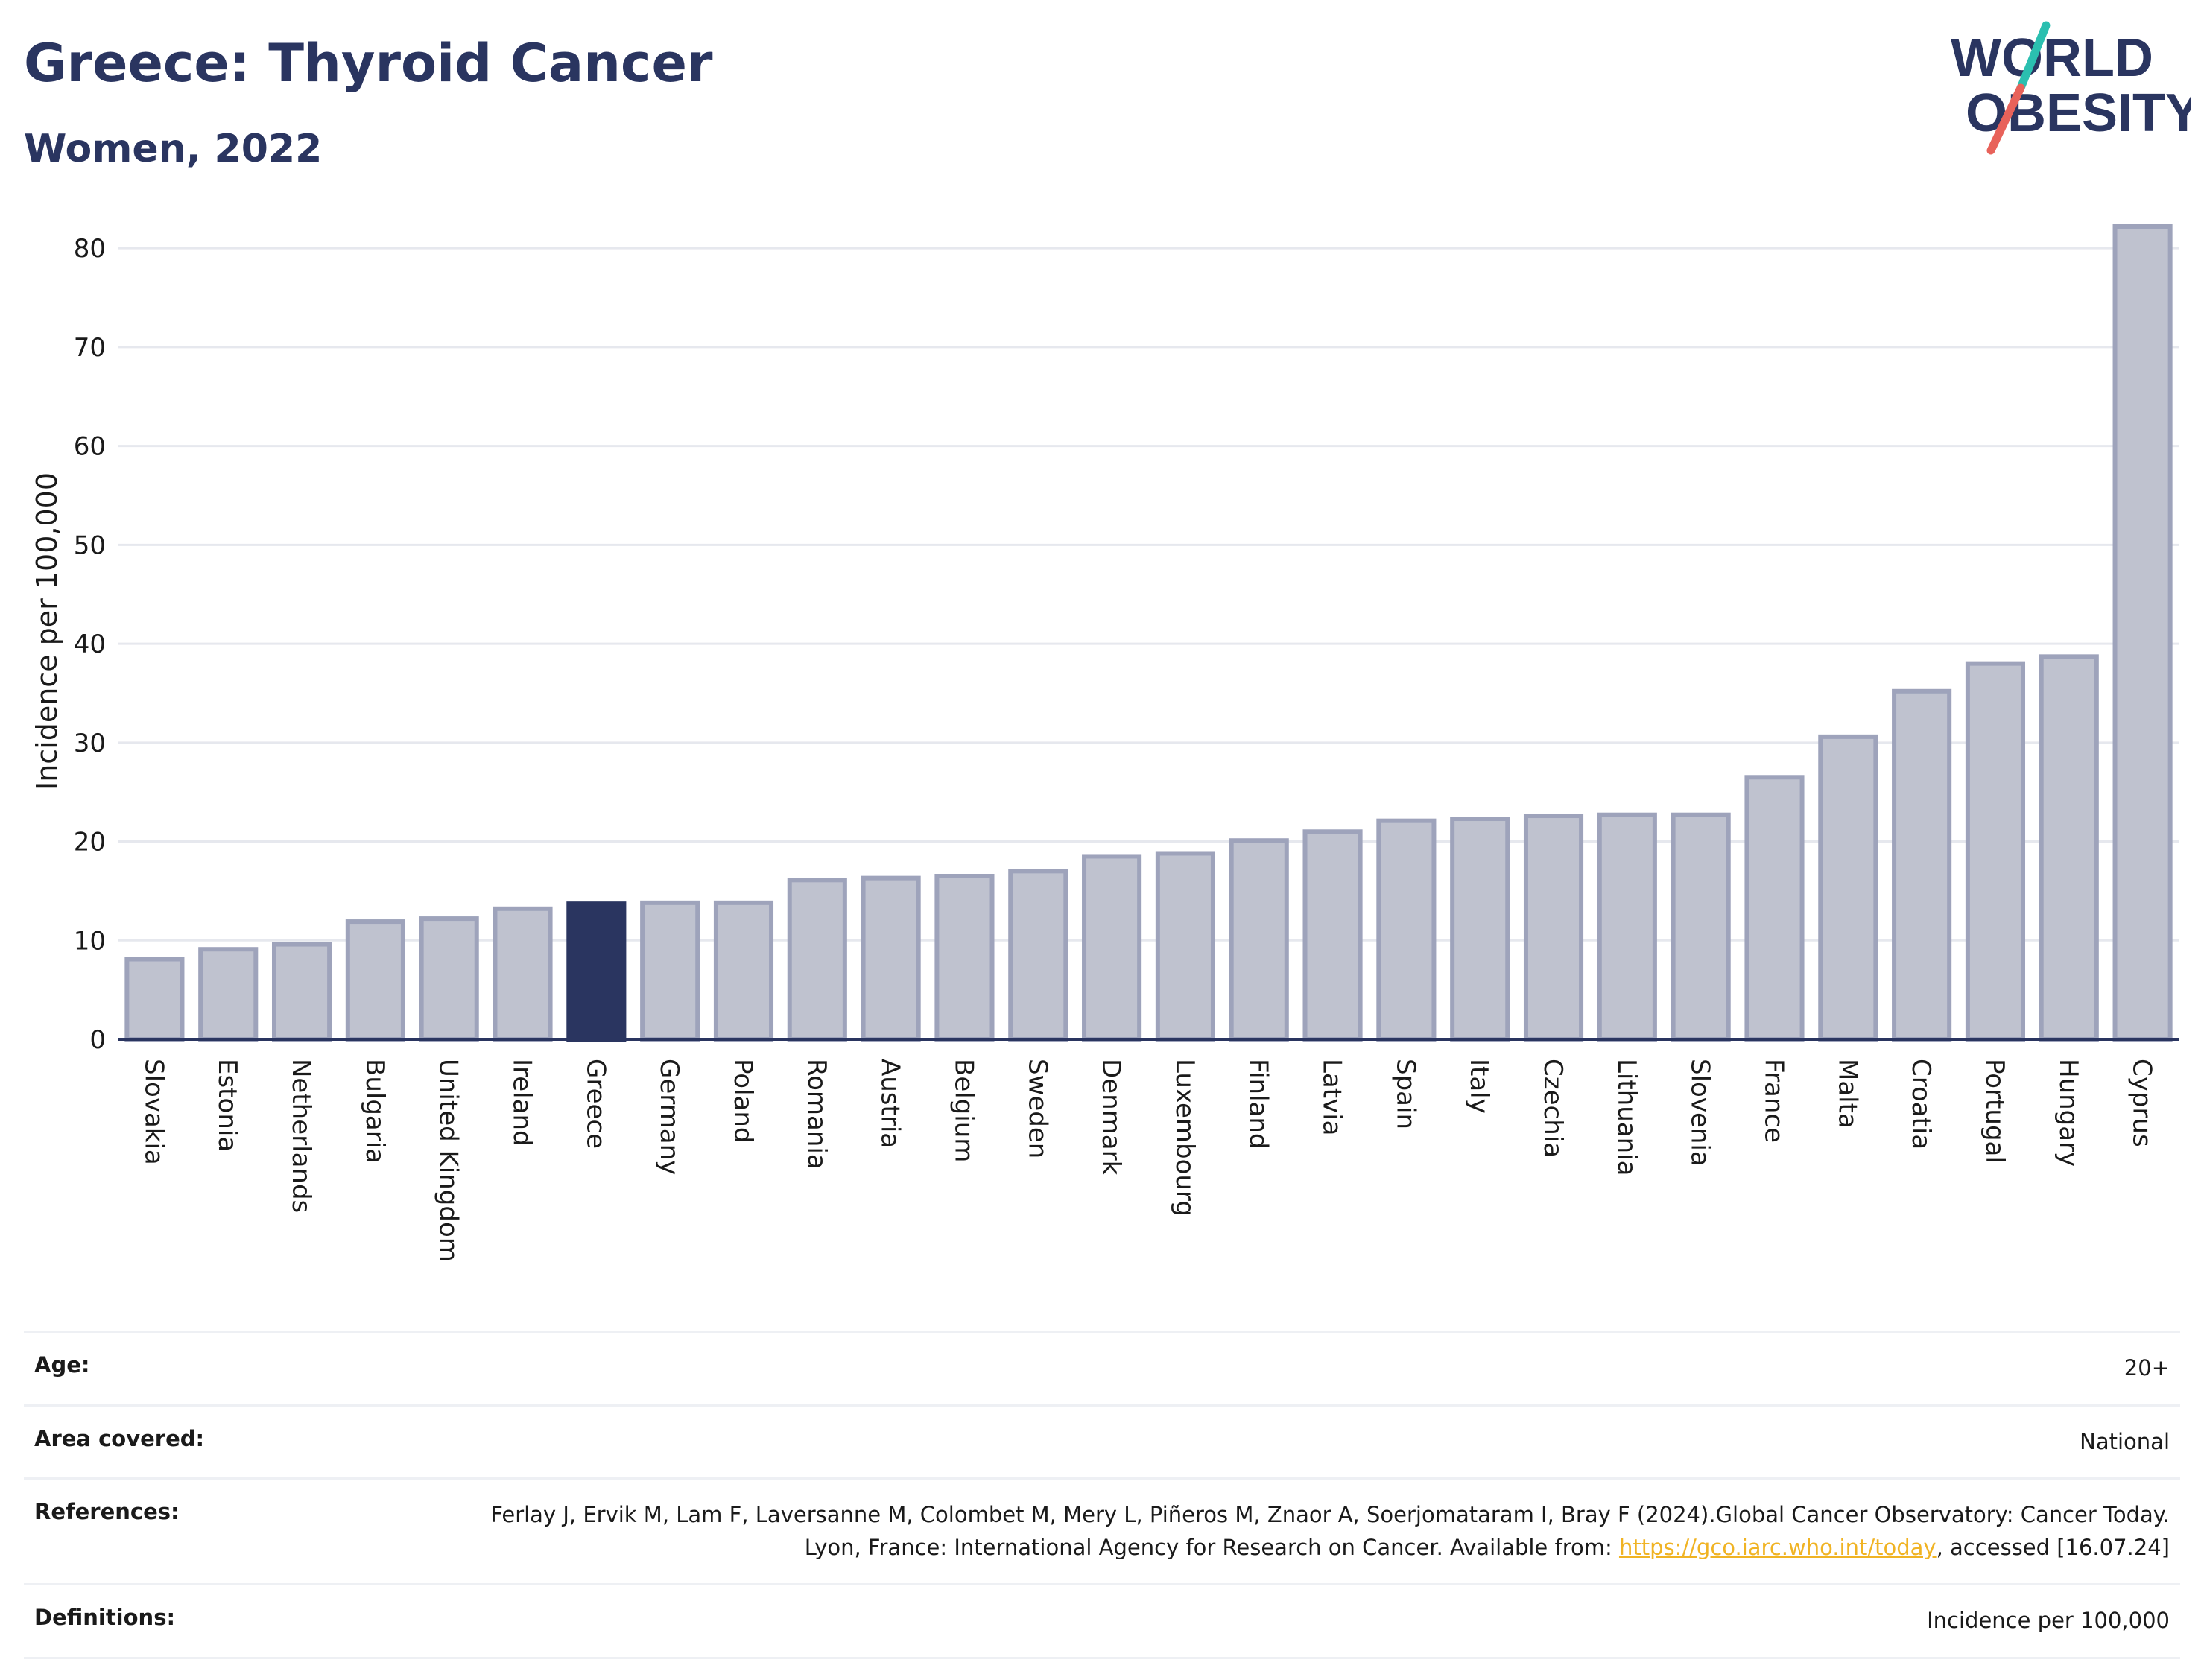 The image size is (2204, 1680). Describe the element at coordinates (1332, 1097) in the screenshot. I see `x-tick-label: Latvia` at that location.